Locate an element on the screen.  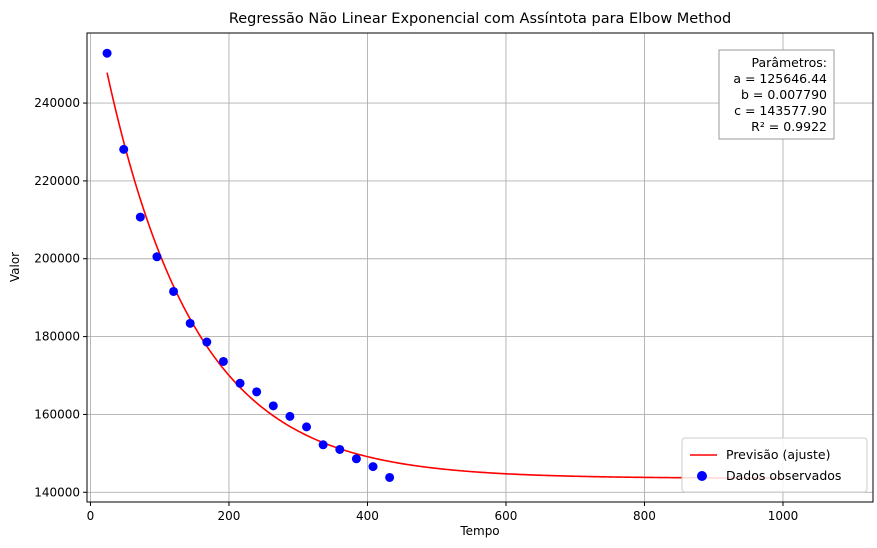
legend: Previsão (ajuste) Dados observados is located at coordinates (774, 465).